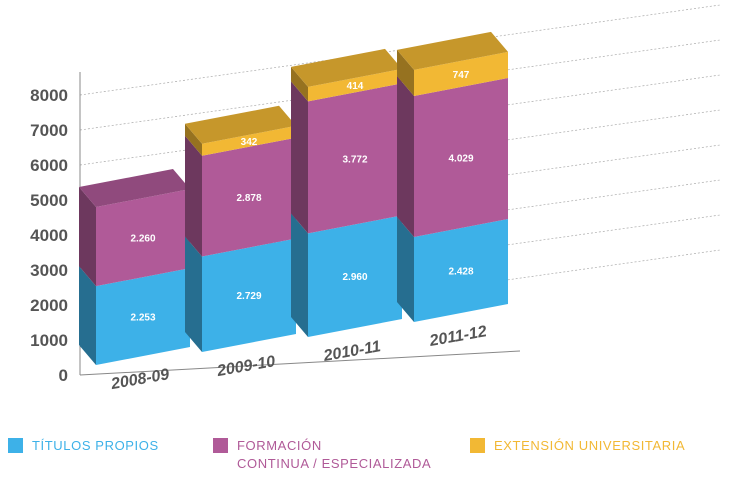 Image resolution: width=748 pixels, height=479 pixels. I want to click on data-label: 2.253, so click(142, 318).